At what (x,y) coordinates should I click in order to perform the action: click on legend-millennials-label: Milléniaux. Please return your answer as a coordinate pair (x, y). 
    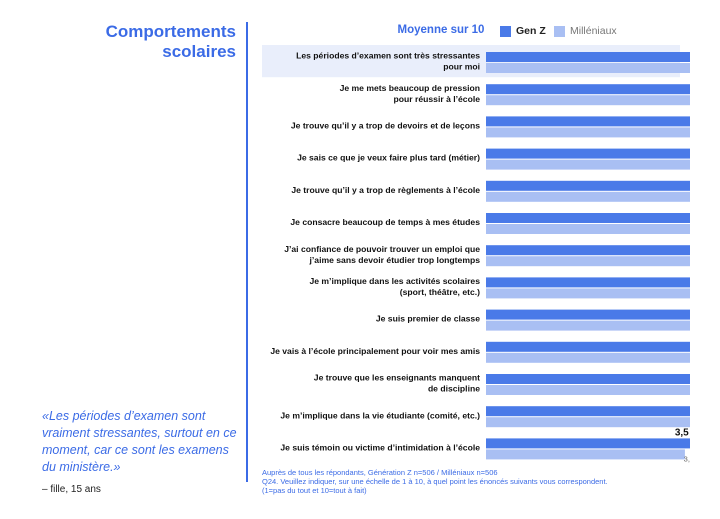
    Looking at the image, I should click on (593, 31).